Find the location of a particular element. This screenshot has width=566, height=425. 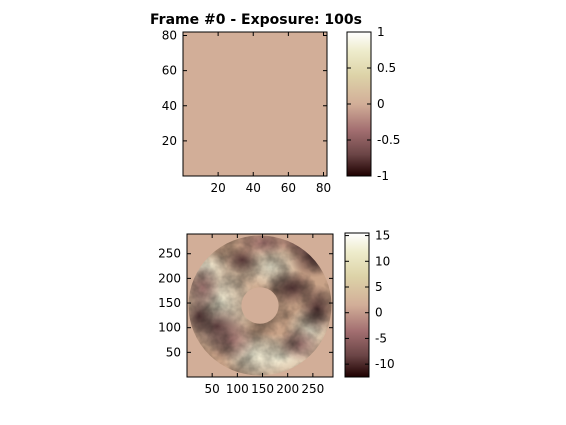

y-tick-label: 100 is located at coordinates (169, 328).